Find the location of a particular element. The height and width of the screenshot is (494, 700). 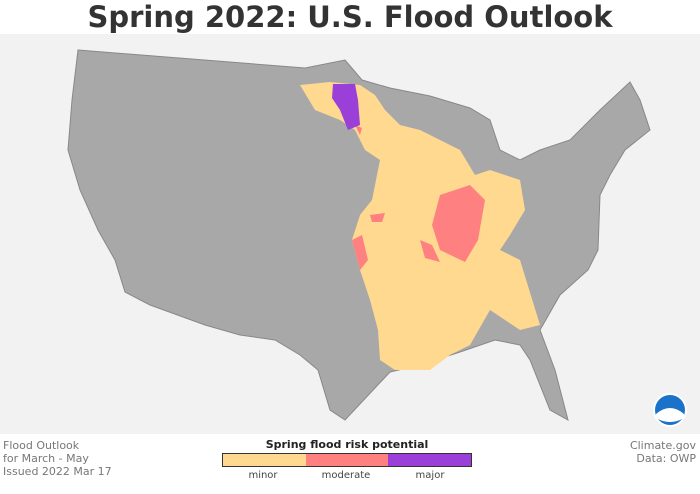

legend-swatch-moderate is located at coordinates (347, 460).